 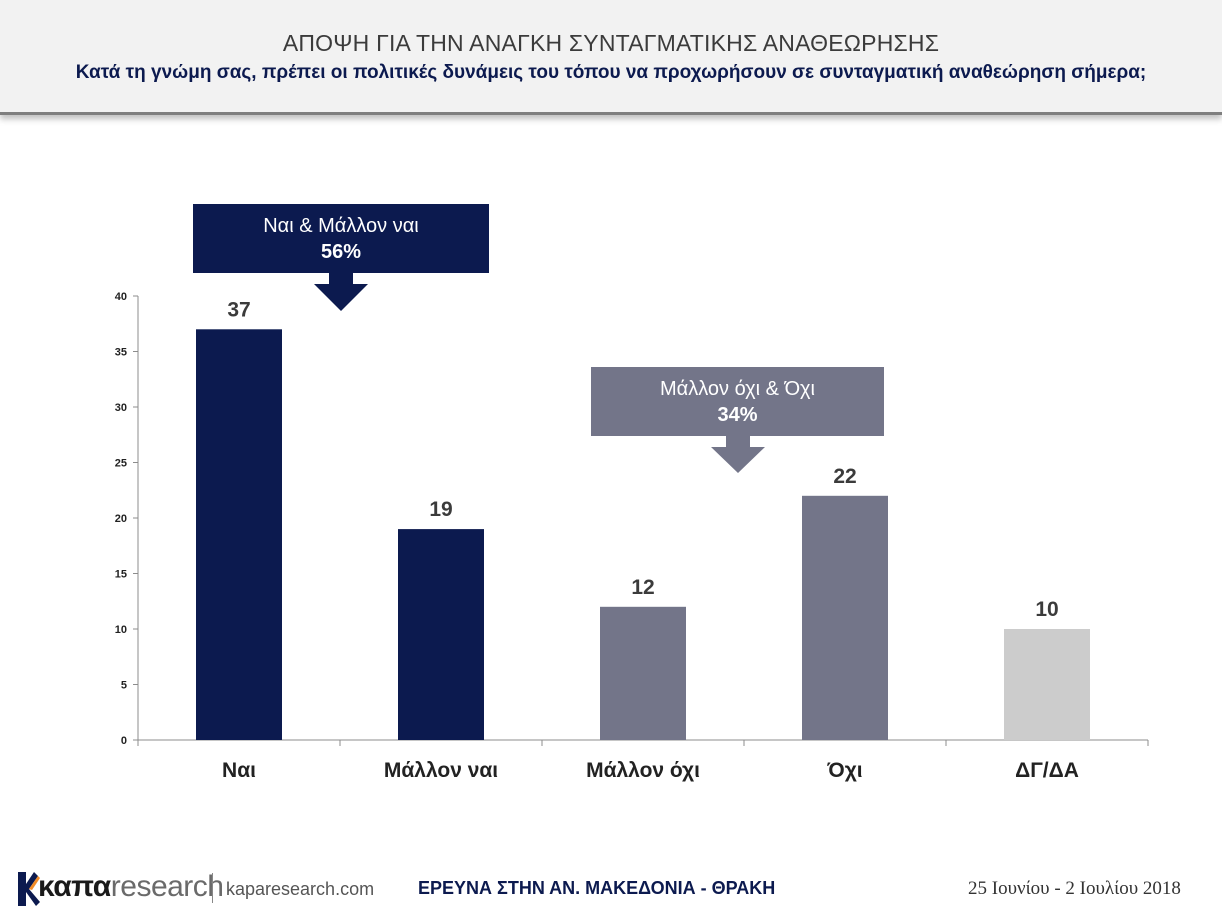 I want to click on category-label: Μάλλον όχι, so click(x=643, y=770).